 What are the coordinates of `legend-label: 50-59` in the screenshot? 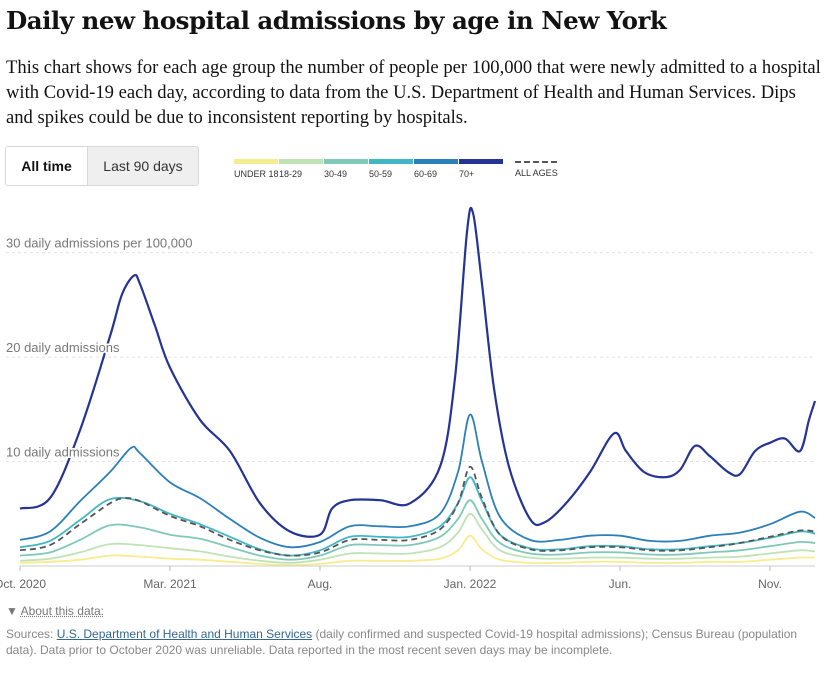 It's located at (381, 174).